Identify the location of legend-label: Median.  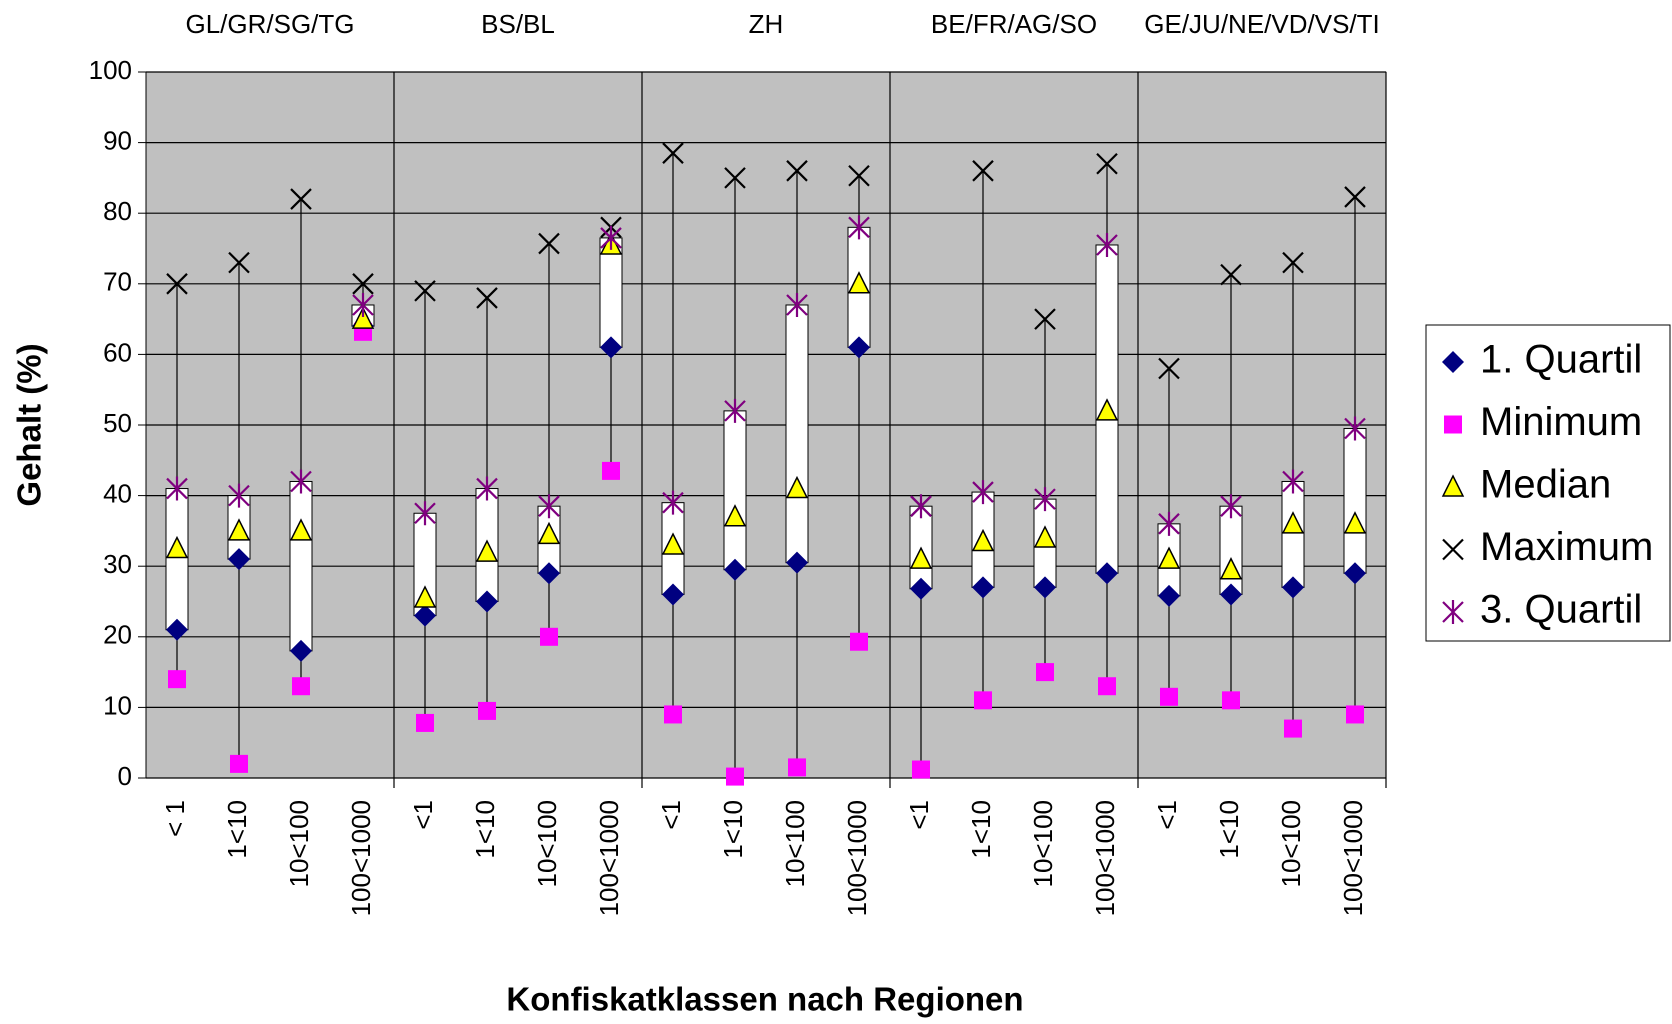
(1545, 485).